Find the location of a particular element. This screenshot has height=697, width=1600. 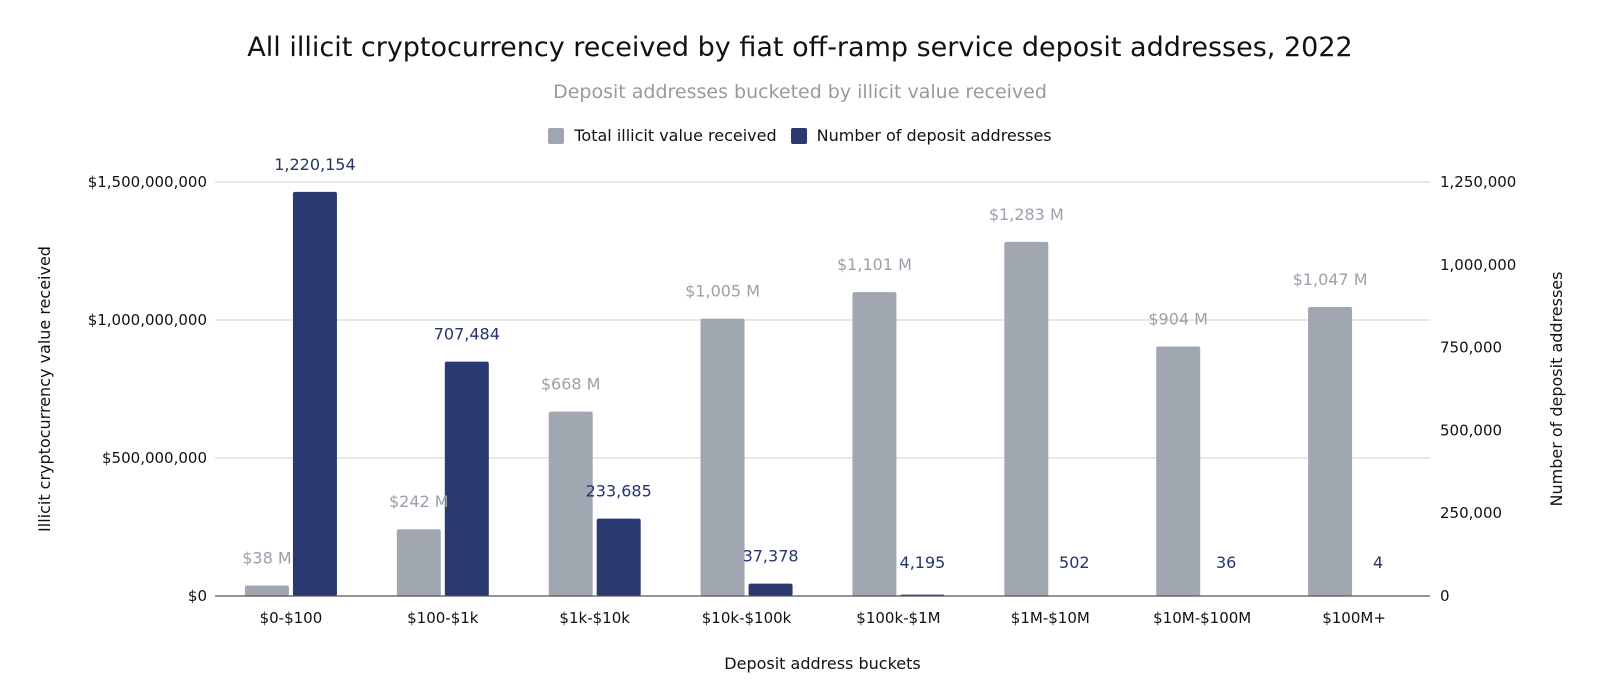

y-right-axis-title: Number of deposit addresses is located at coordinates (1556, 389).